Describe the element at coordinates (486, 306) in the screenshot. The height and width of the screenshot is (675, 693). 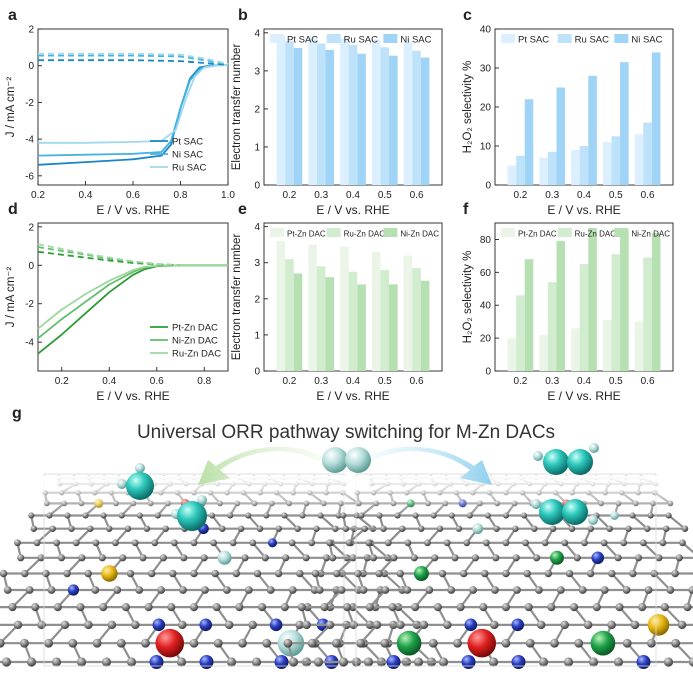
I see `y-tick-label: 40` at that location.